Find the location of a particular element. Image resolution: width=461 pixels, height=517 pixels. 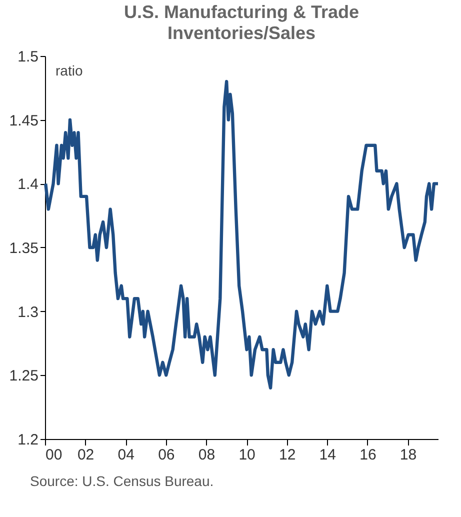

x-tick-label: 02 is located at coordinates (85, 455).